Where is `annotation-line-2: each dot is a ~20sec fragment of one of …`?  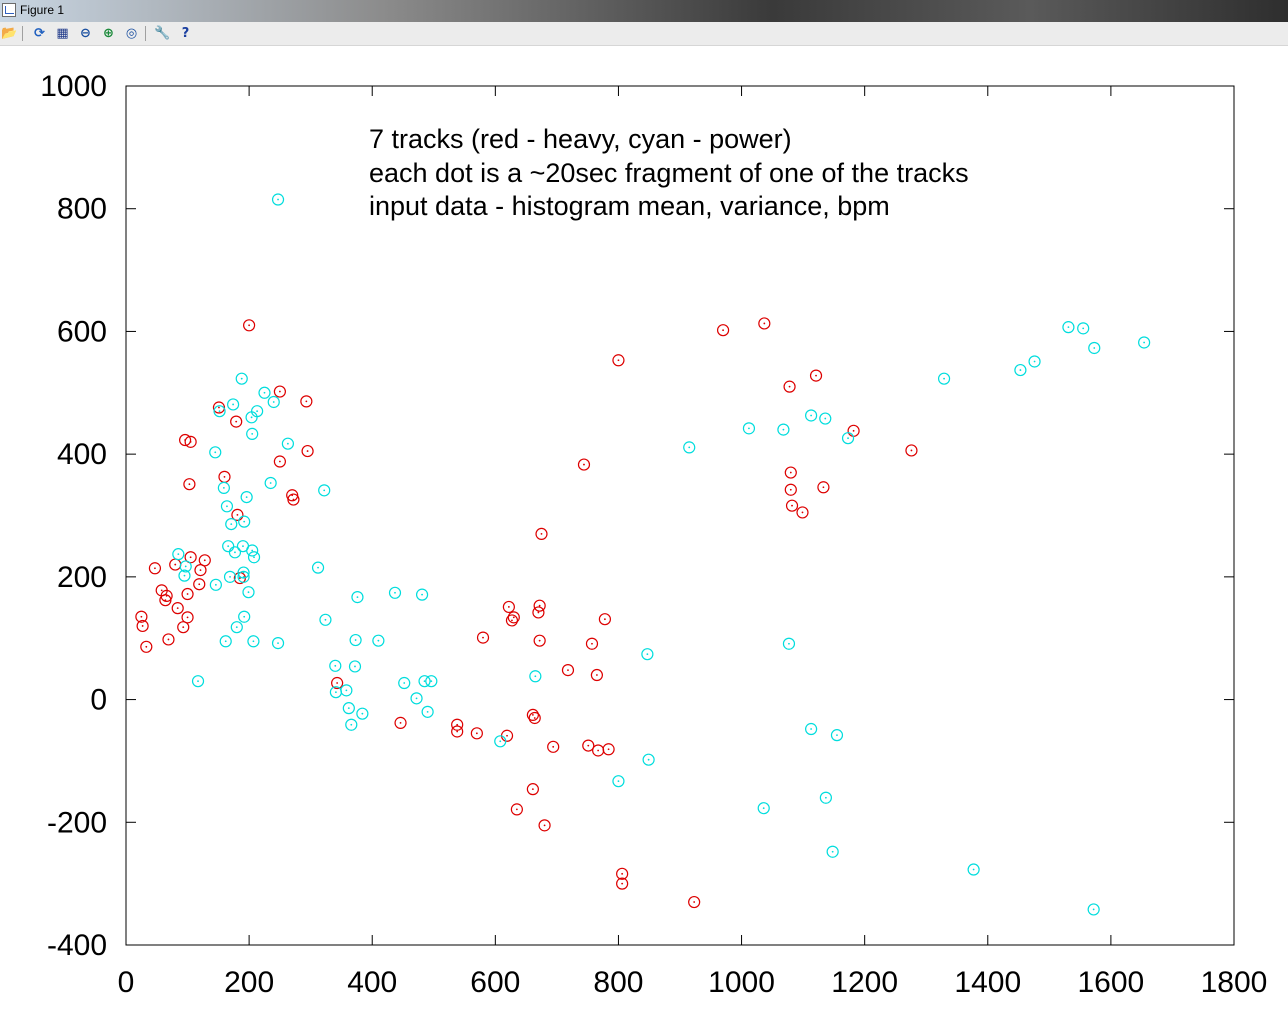
annotation-line-2: each dot is a ~20sec fragment of one of … is located at coordinates (669, 173).